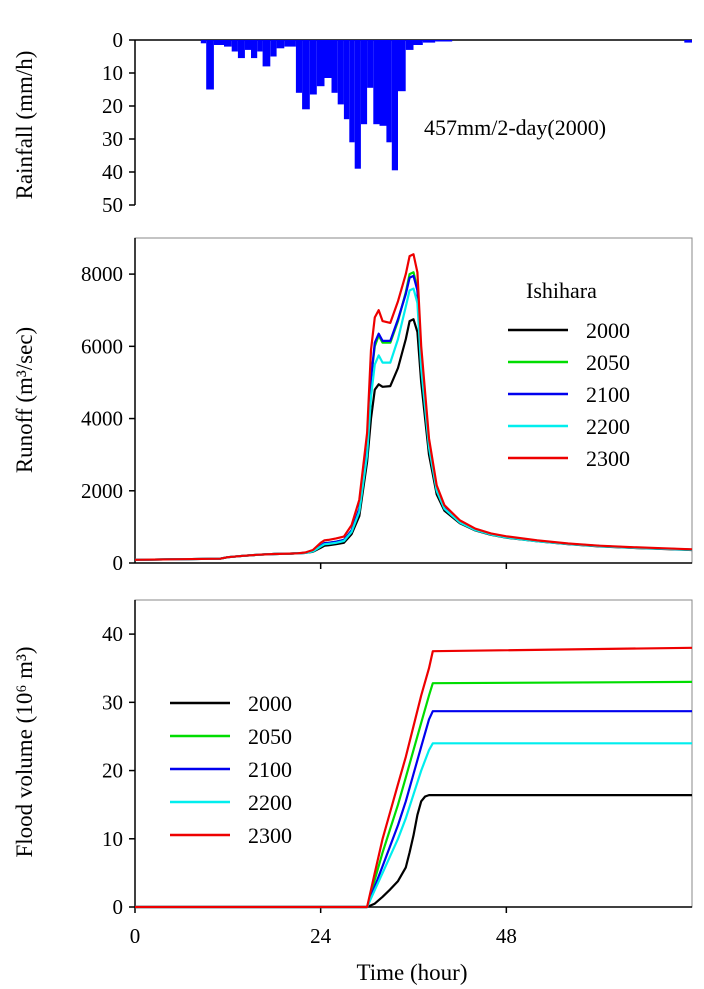 This screenshot has height=989, width=704. What do you see at coordinates (118, 40) in the screenshot?
I see `rainfall-tick-label: 0` at bounding box center [118, 40].